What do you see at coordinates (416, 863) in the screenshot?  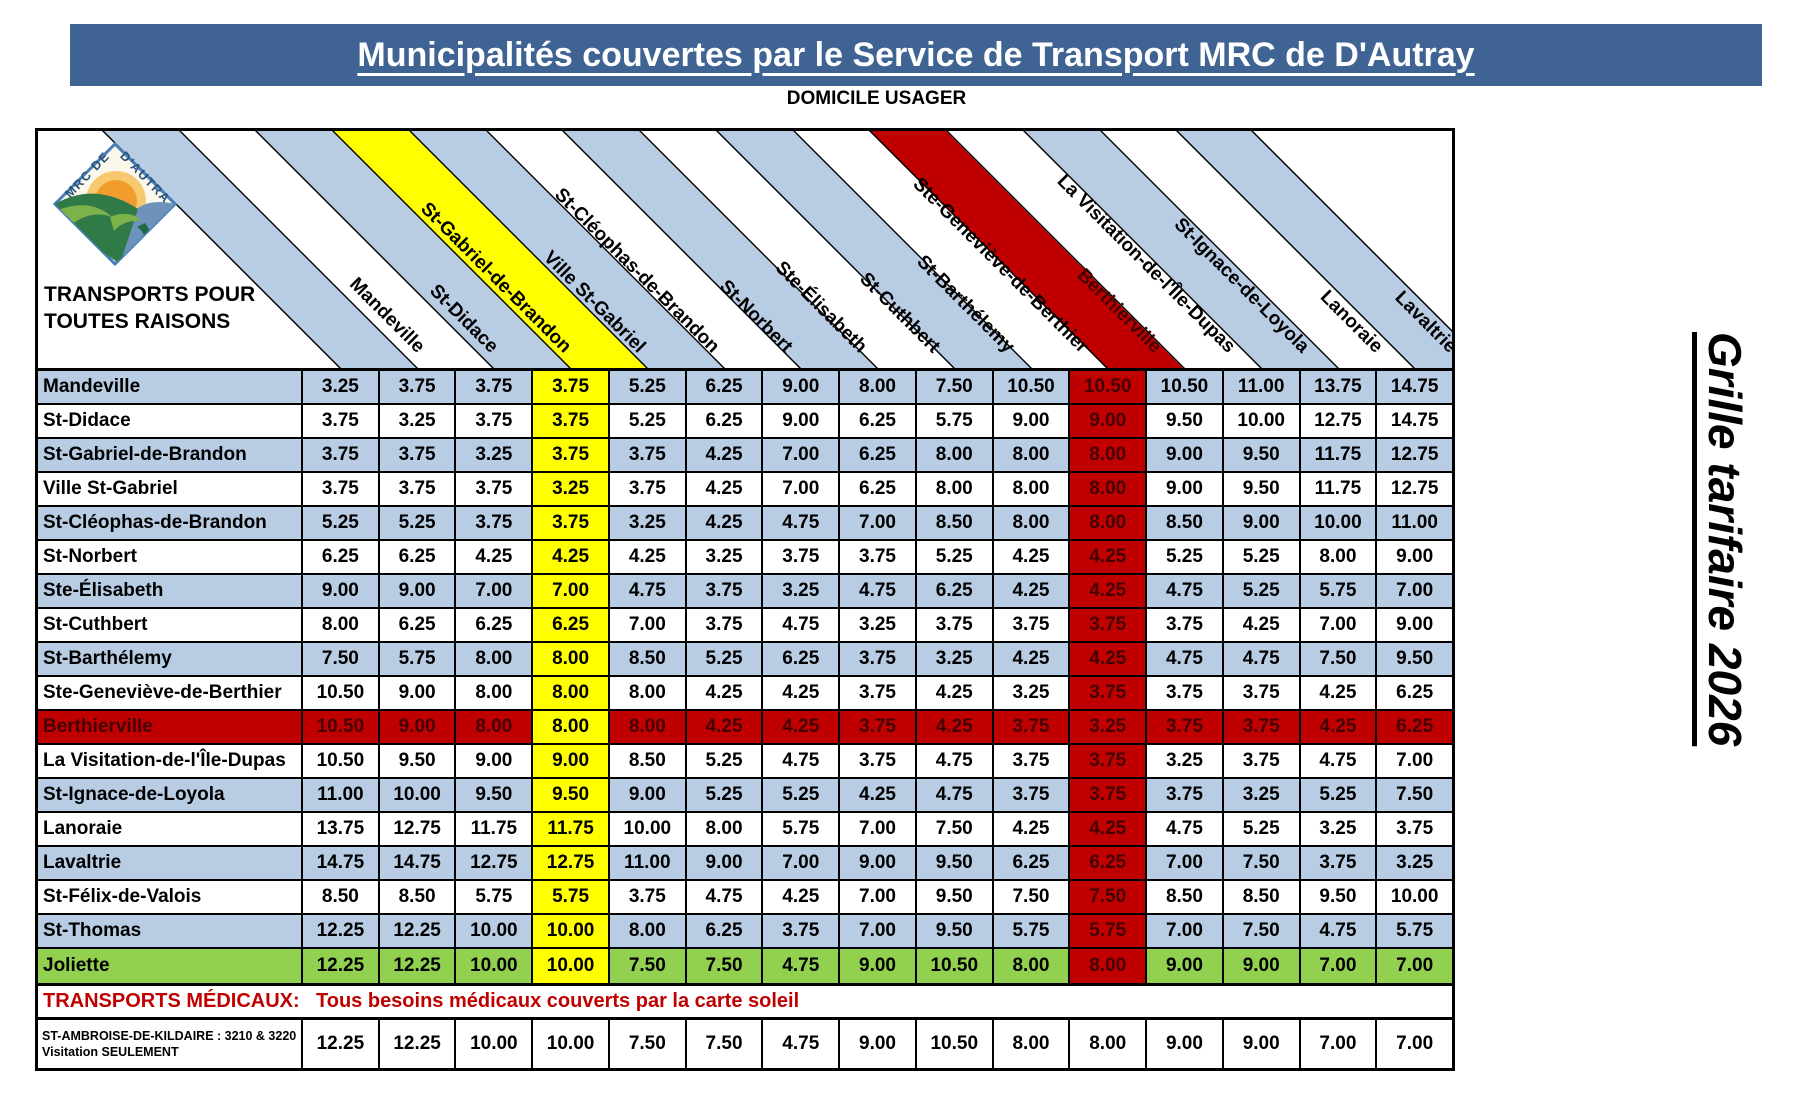 I see `fare-cell: 14.75` at bounding box center [416, 863].